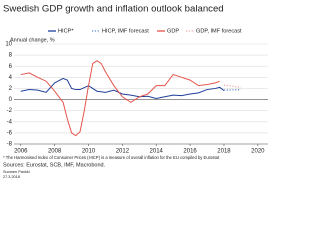 The width and height of the screenshot is (320, 240). What do you see at coordinates (157, 152) in the screenshot?
I see `x-tick-label: 2014` at bounding box center [157, 152].